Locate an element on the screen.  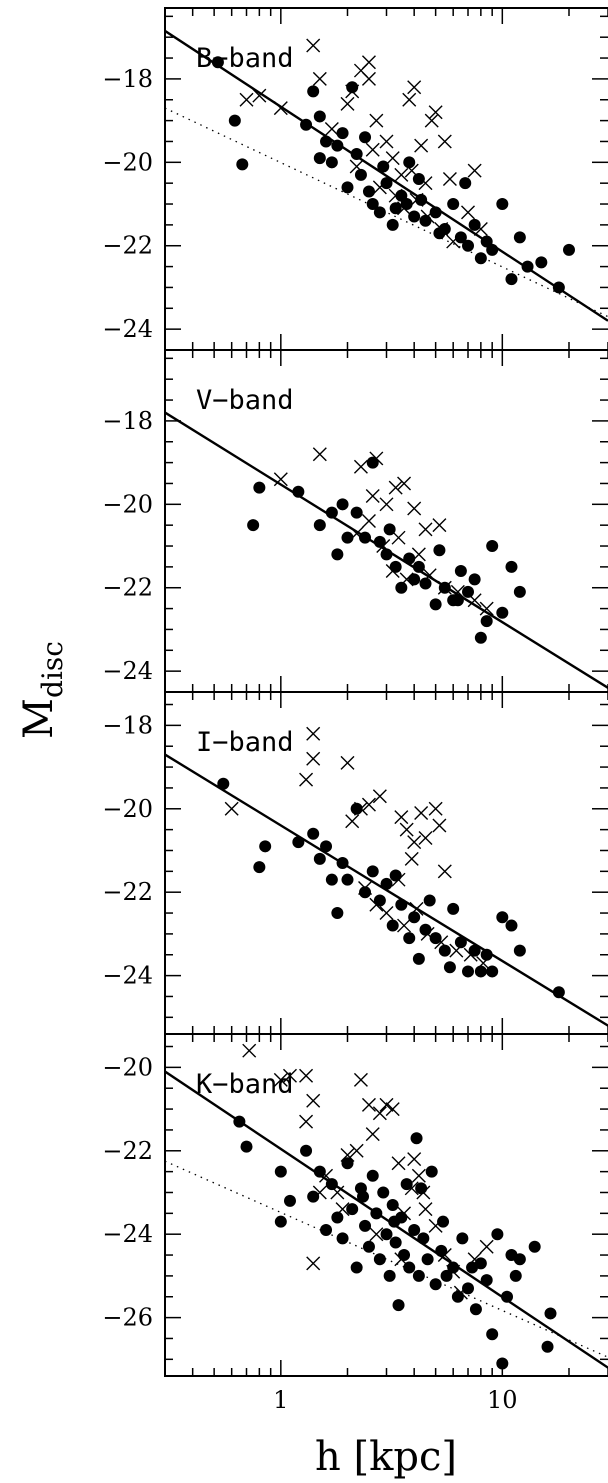
y-tick-label: −26 is located at coordinates (127, 1318).